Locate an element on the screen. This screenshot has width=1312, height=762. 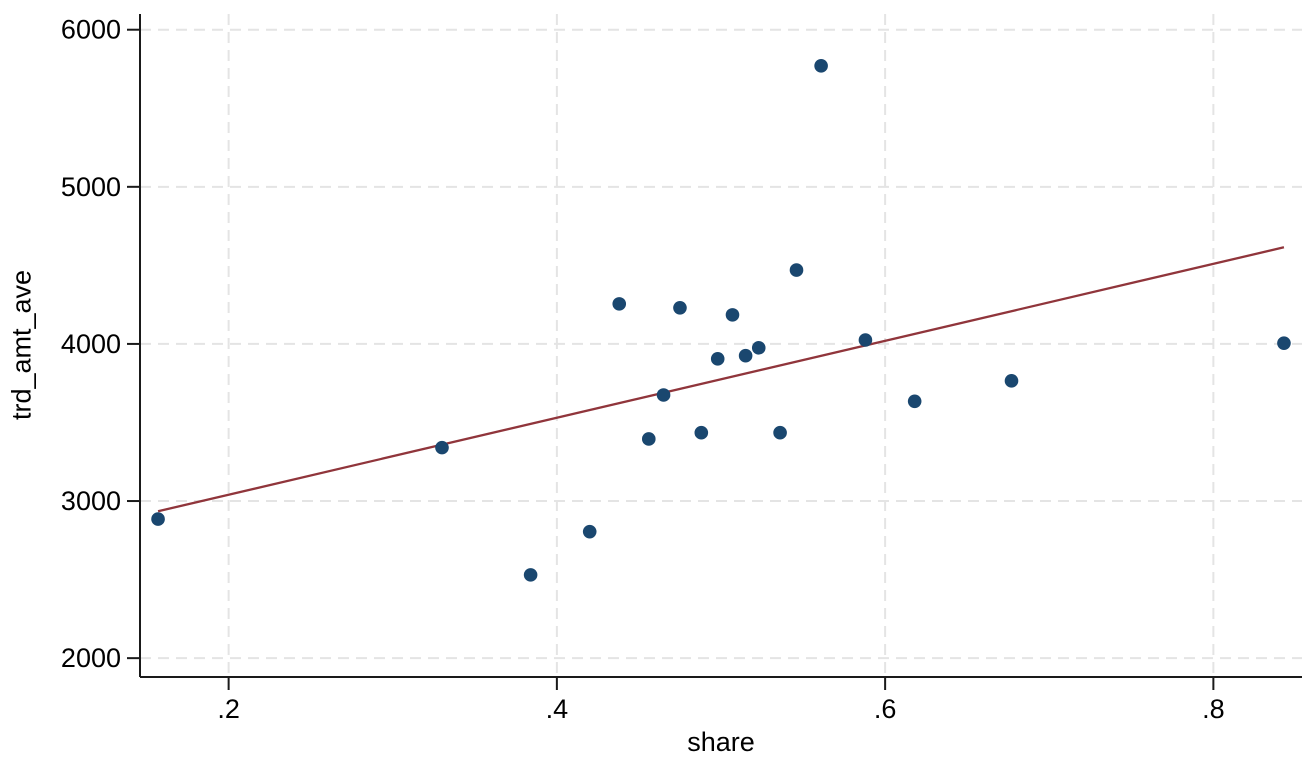
x-axis-tick-label: .4 is located at coordinates (557, 709).